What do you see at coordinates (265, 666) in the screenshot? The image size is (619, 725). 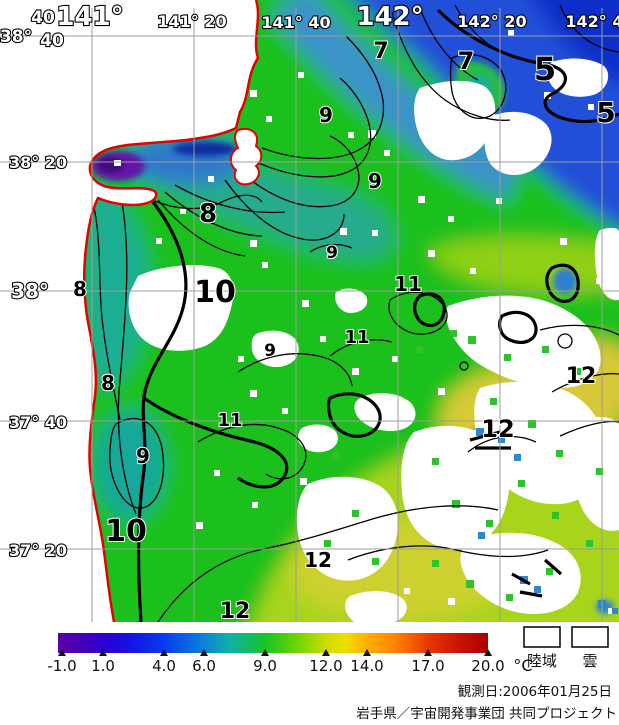 I see `colorbar-tick-label: 9.0` at bounding box center [265, 666].